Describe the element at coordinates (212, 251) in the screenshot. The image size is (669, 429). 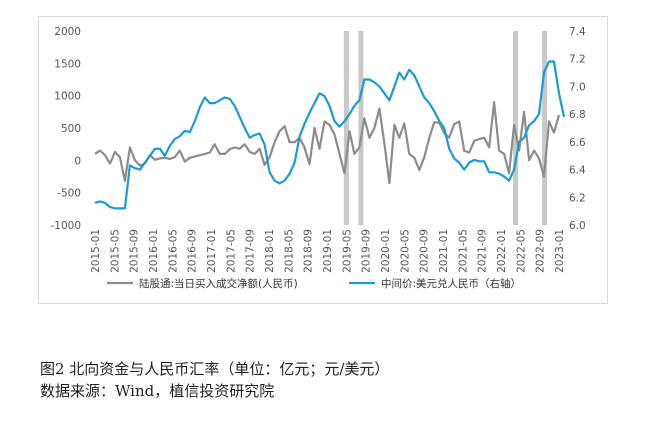
I see `x-axis-tick-label: 2017-01` at that location.